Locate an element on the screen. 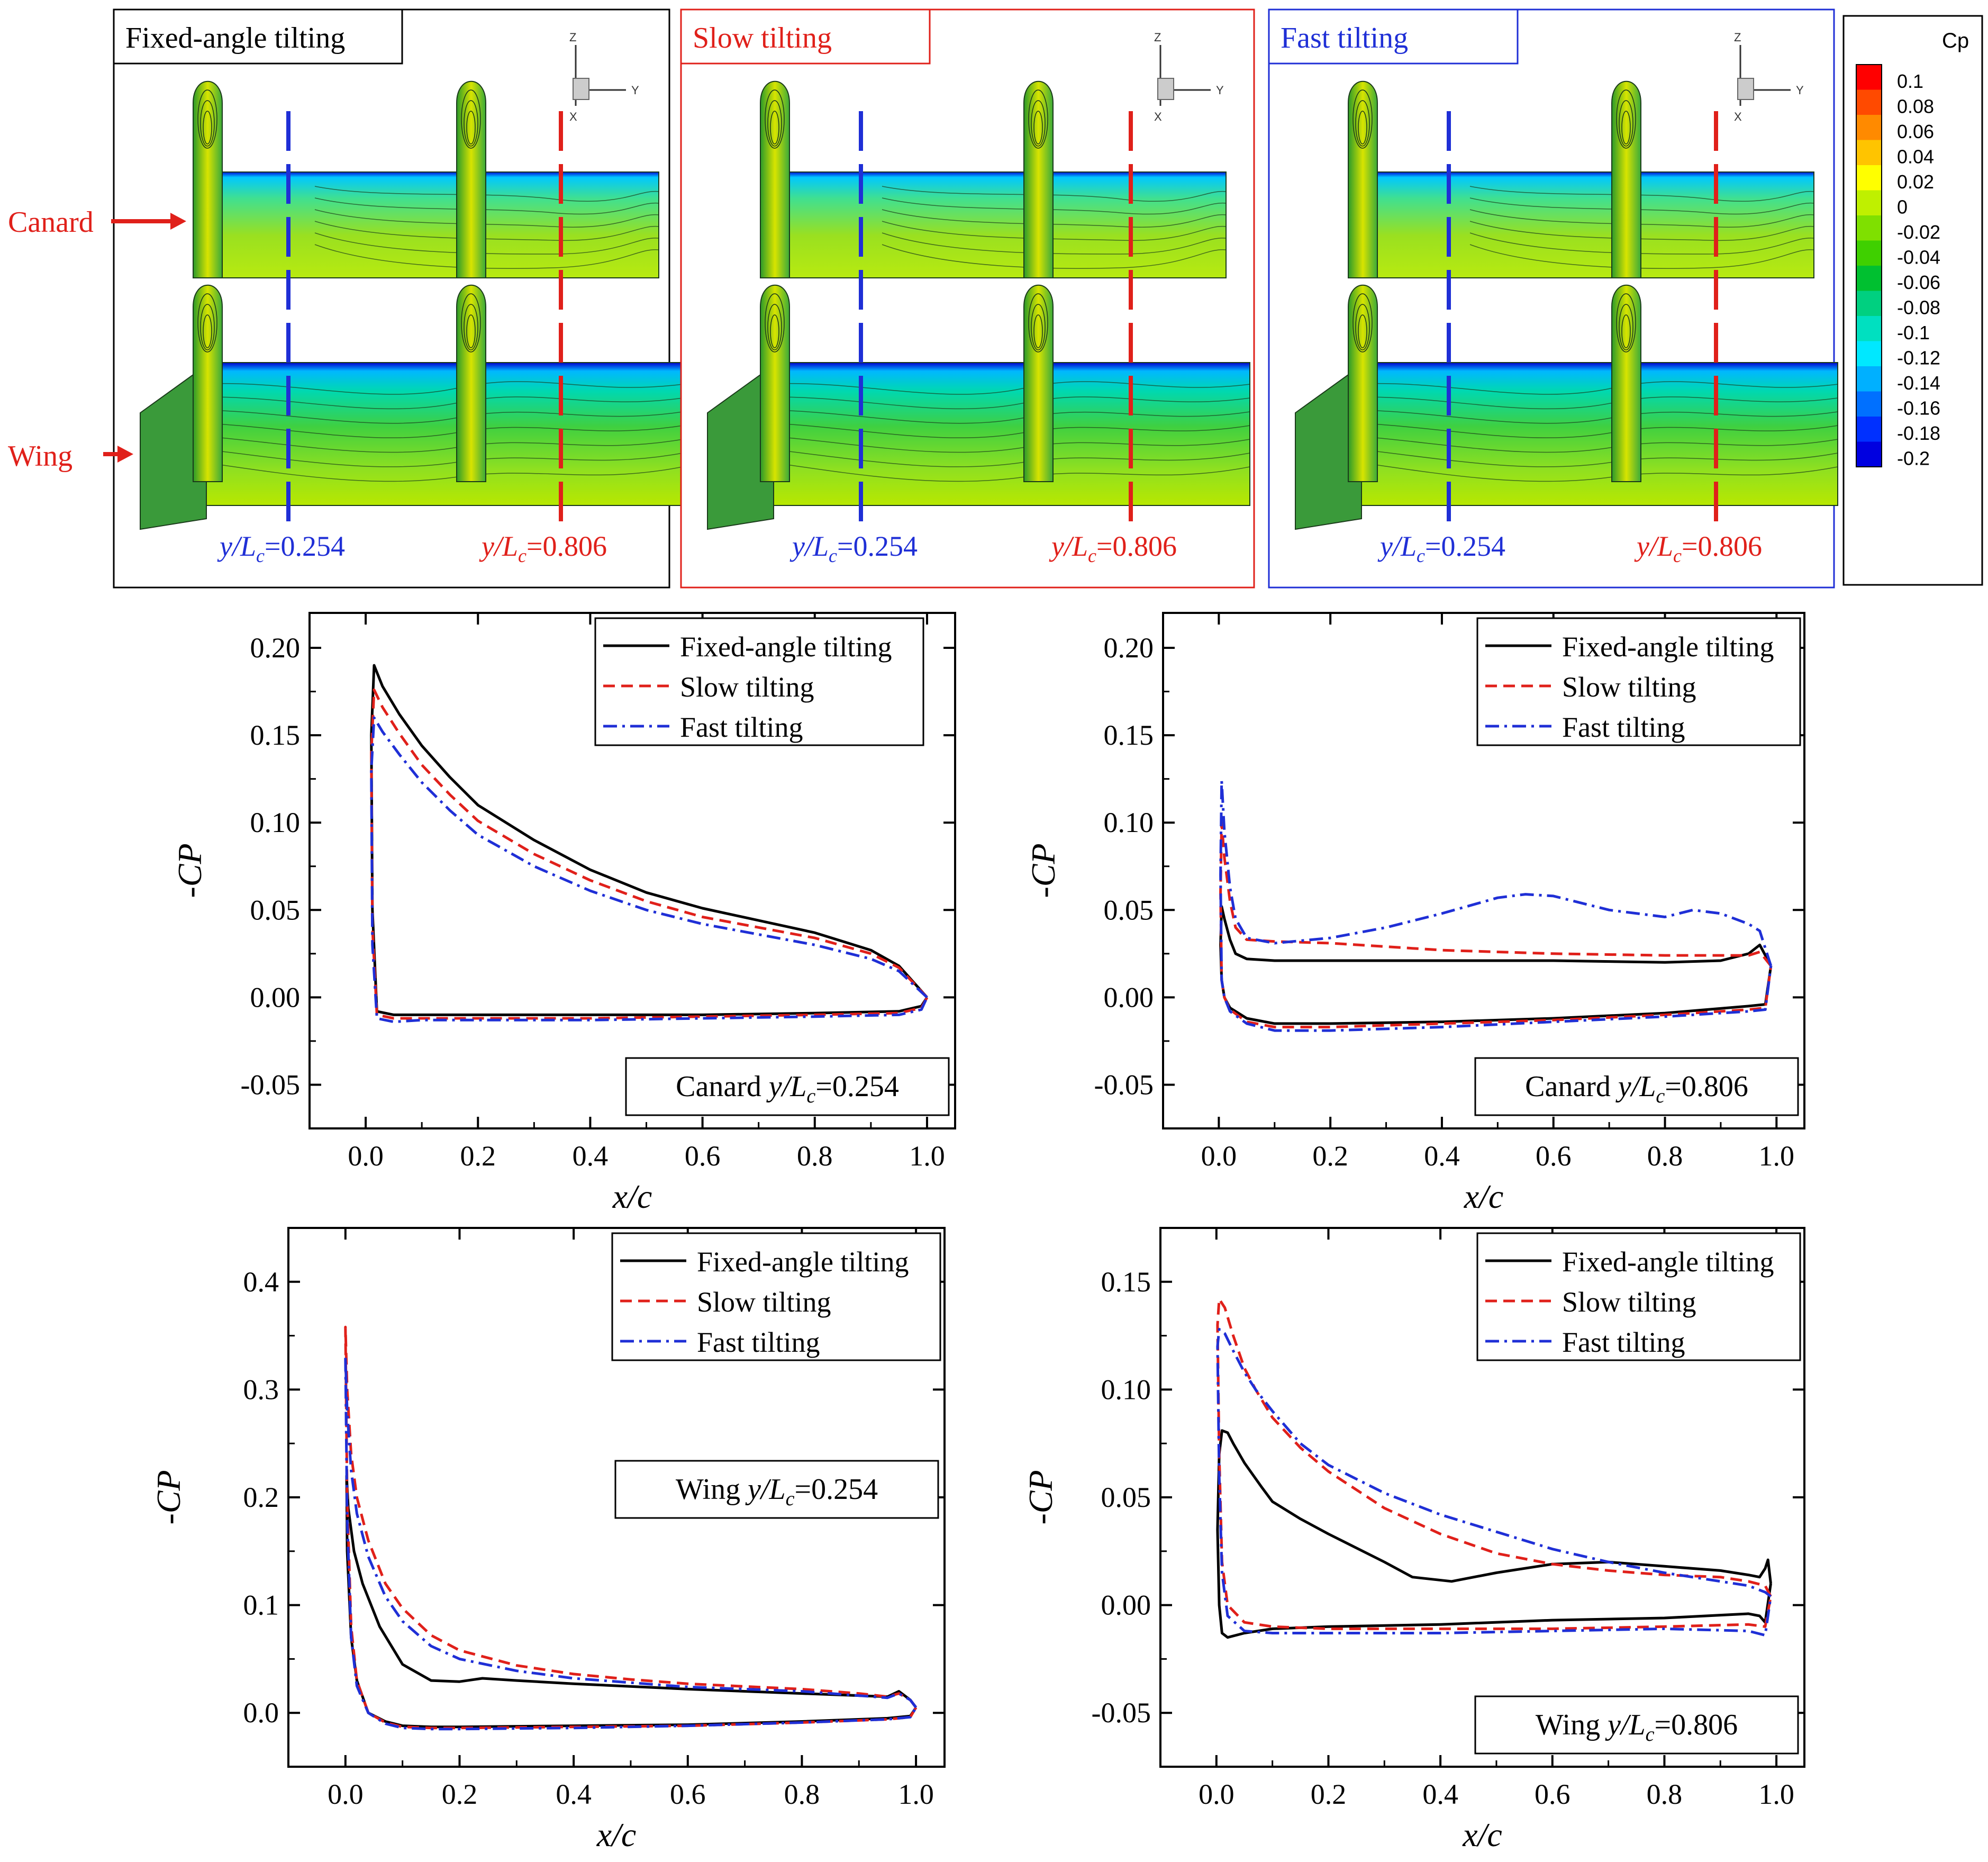 This screenshot has height=1862, width=1988. y-tick-label: 0.0 is located at coordinates (261, 1713).